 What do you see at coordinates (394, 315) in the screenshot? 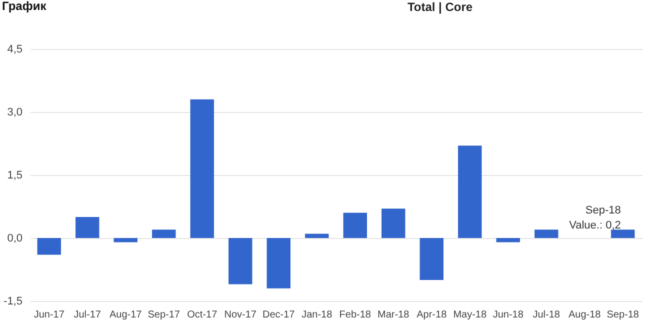
I see `x-tick-label: Mar-18` at bounding box center [394, 315].